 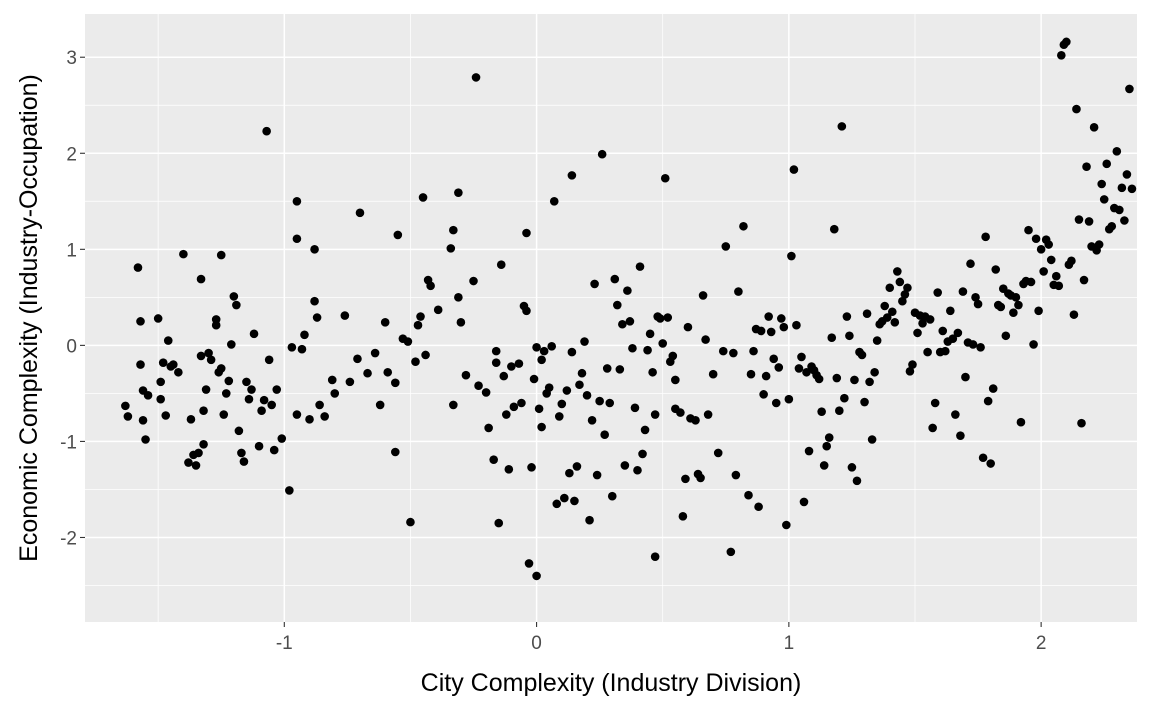 What do you see at coordinates (72, 298) in the screenshot?
I see `y-axis-ticks: -2 -1 0 1 2 3` at bounding box center [72, 298].